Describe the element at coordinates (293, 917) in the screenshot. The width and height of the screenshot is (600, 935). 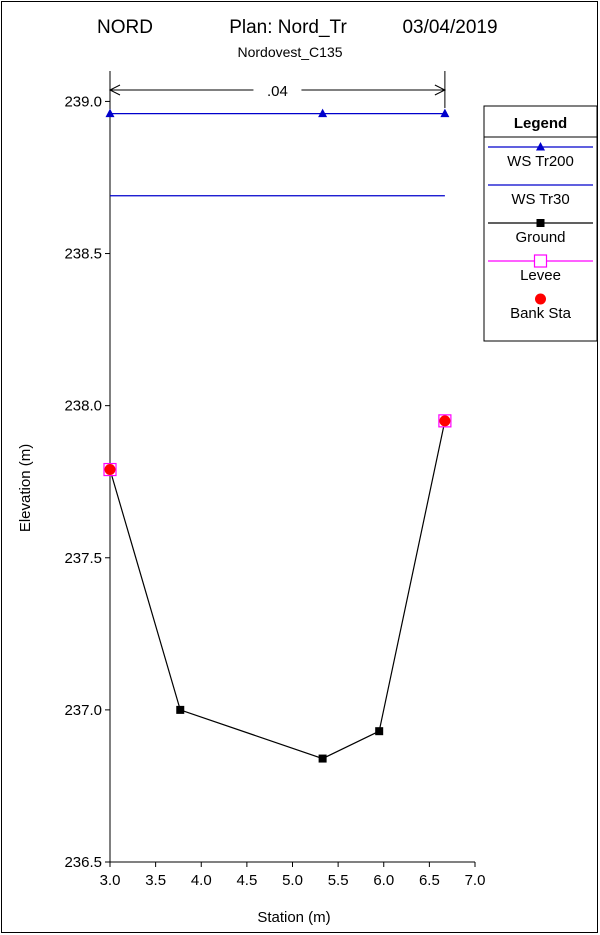
I see `x-axis-label: Station (m)` at that location.